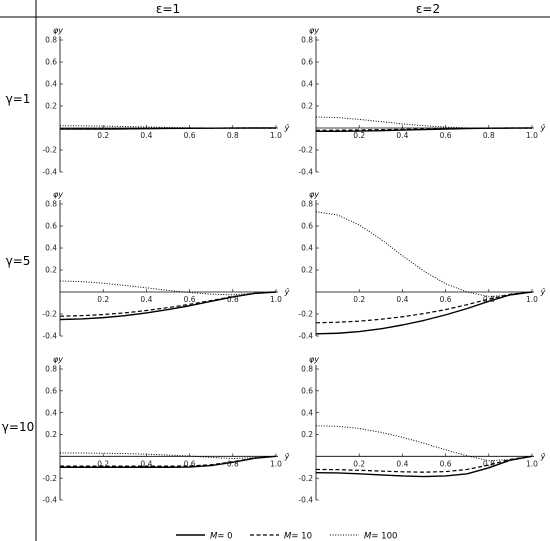 This screenshot has height=541, width=550. Describe the element at coordinates (298, 536) in the screenshot. I see `legend-label-m10: M= 10` at that location.